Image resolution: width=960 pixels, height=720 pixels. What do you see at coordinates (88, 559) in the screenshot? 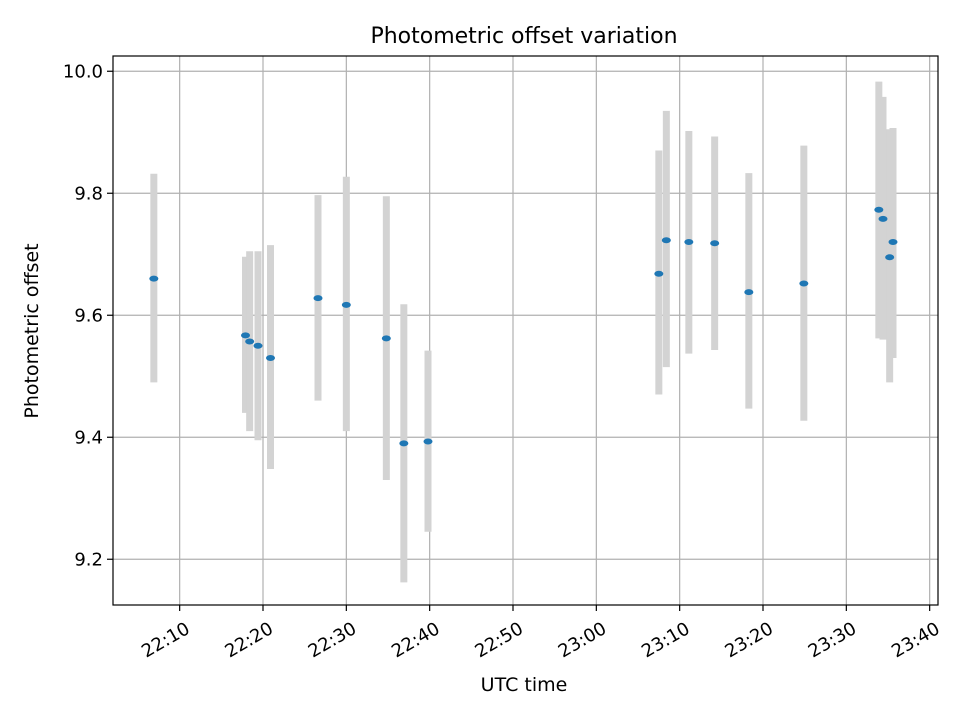
I see `y-tick-label: 9.2` at bounding box center [88, 559].